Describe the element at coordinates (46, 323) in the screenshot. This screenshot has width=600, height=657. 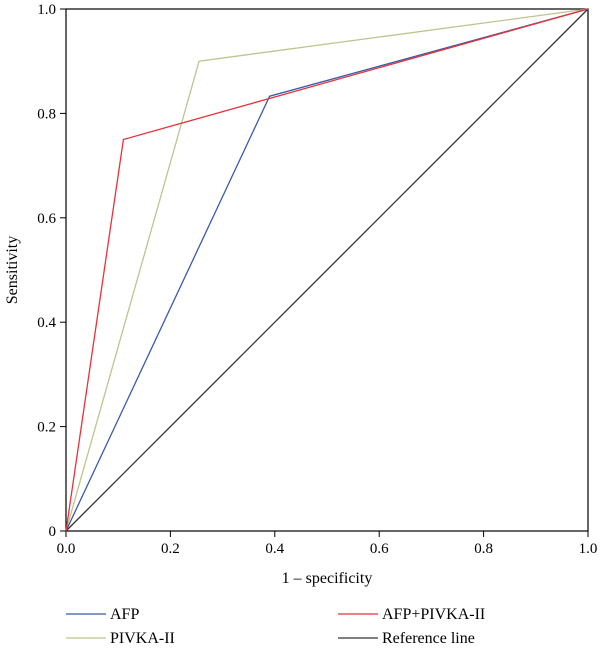
I see `y-tick-label: 0.4` at that location.